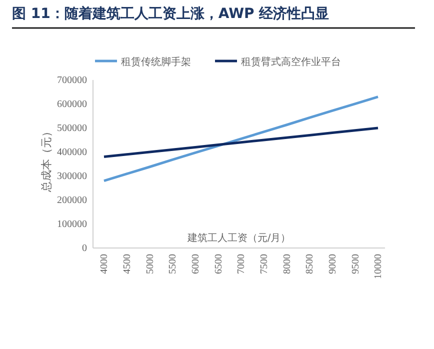  What do you see at coordinates (104, 264) in the screenshot?
I see `x-tick-label: 4000` at bounding box center [104, 264].